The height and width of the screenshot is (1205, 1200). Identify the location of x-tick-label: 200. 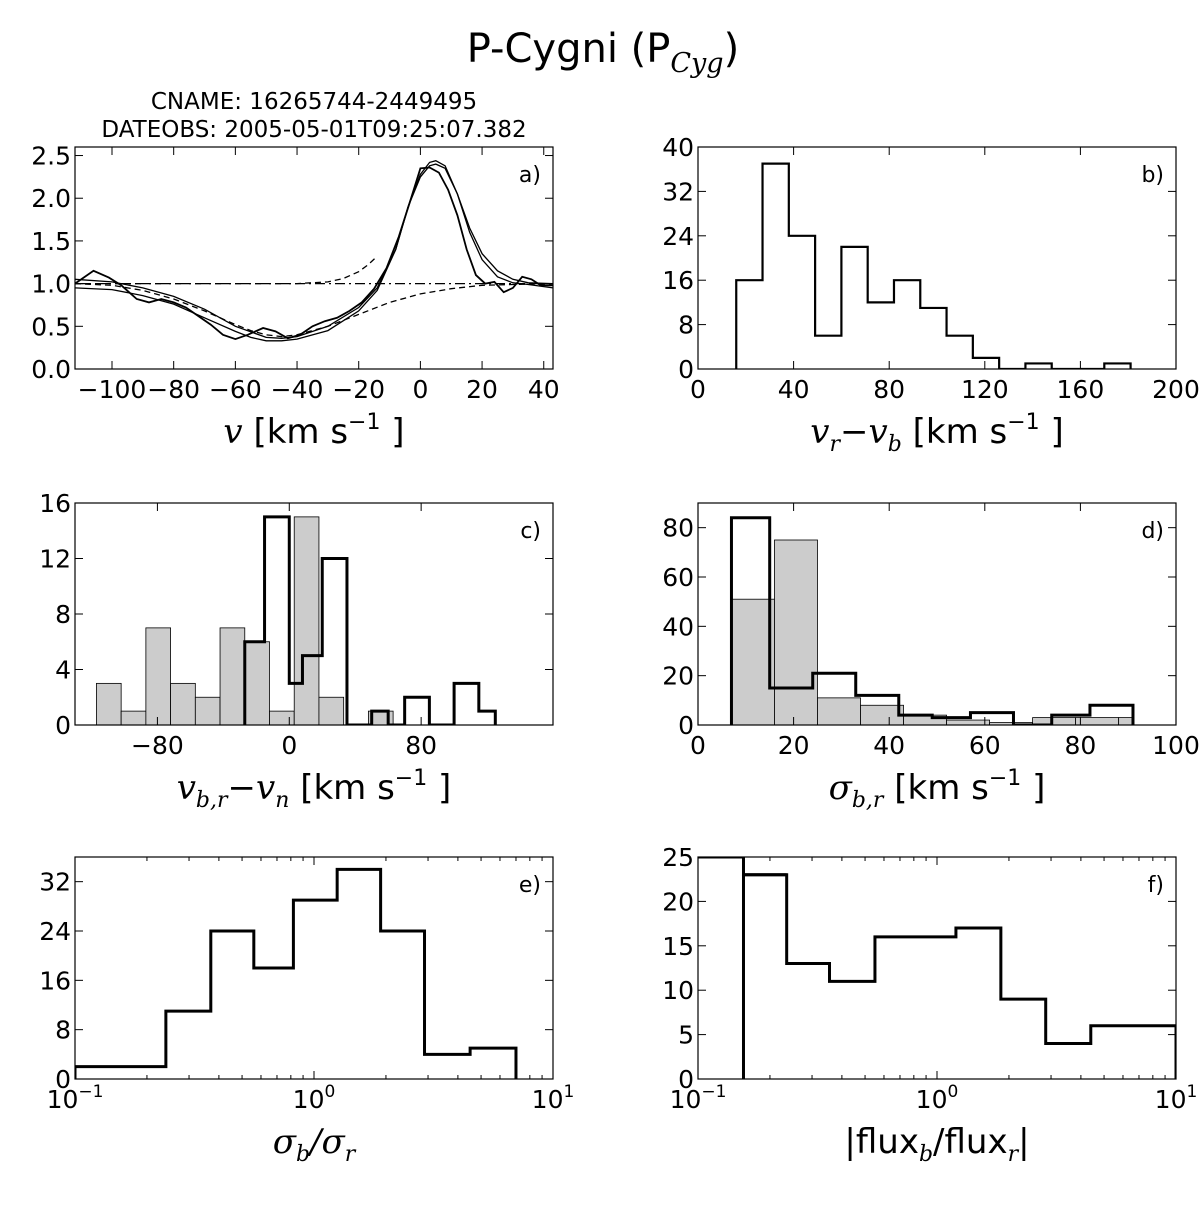
(1176, 389).